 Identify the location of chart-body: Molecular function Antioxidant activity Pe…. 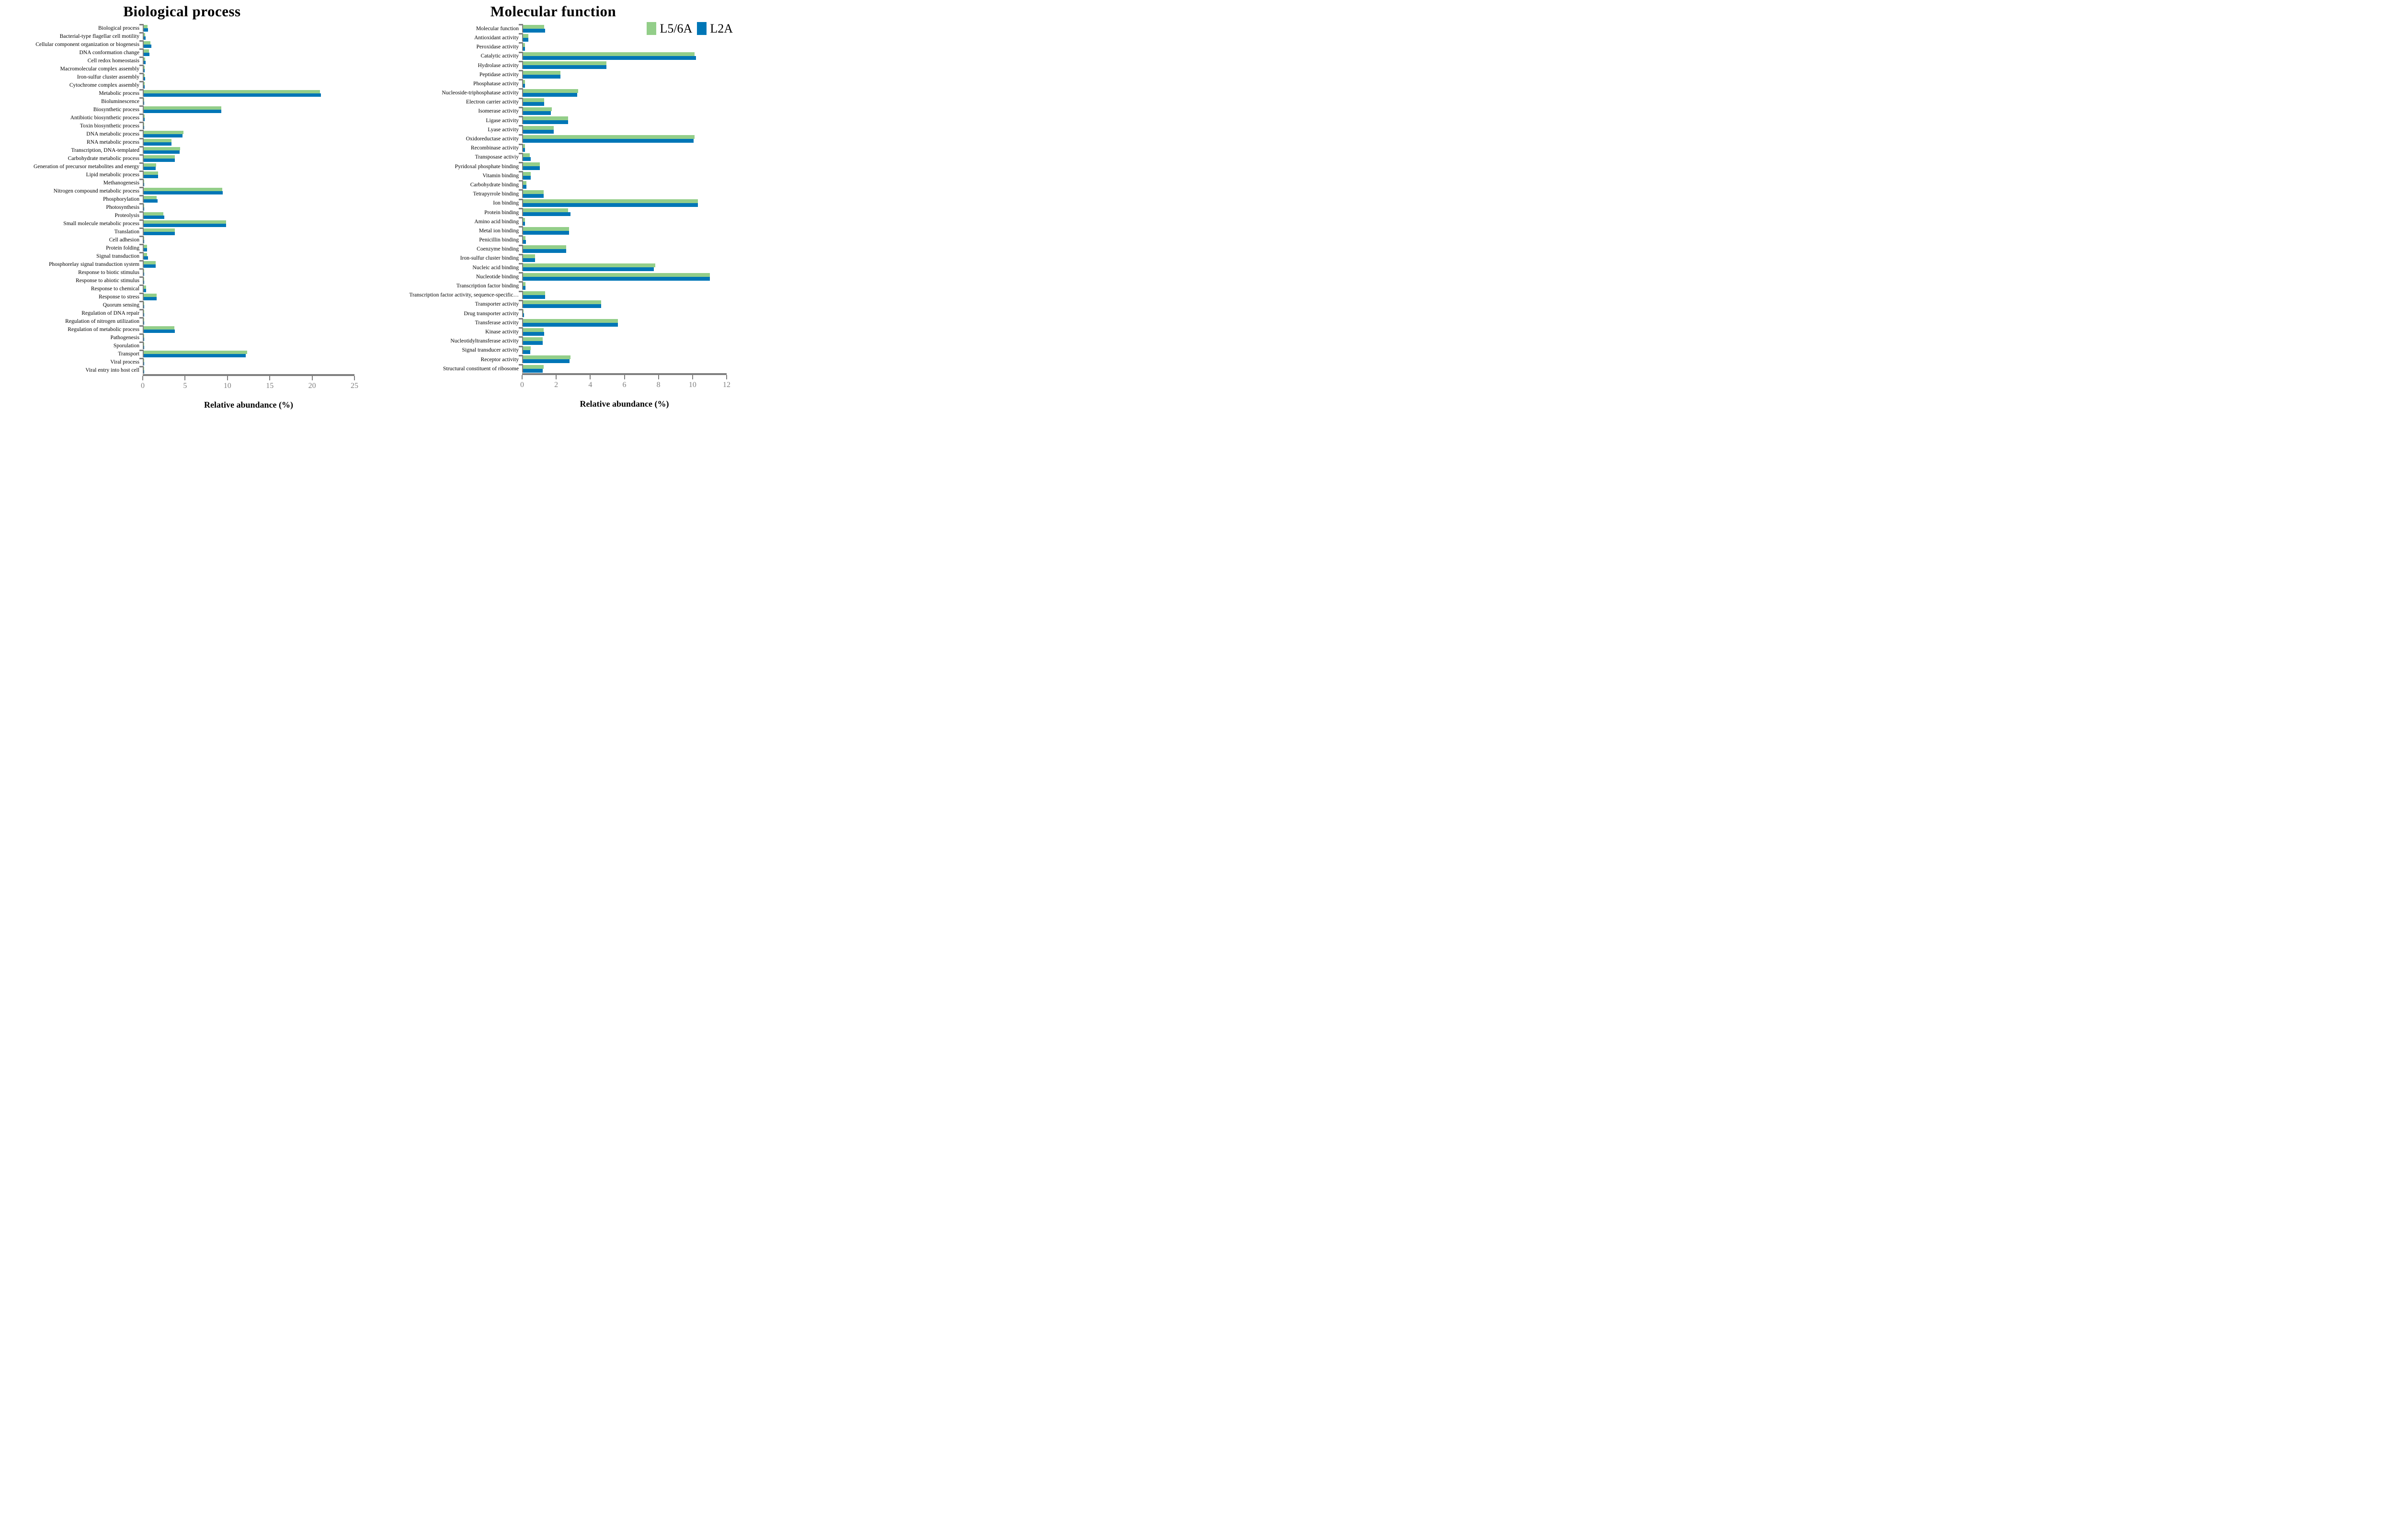
(554, 216).